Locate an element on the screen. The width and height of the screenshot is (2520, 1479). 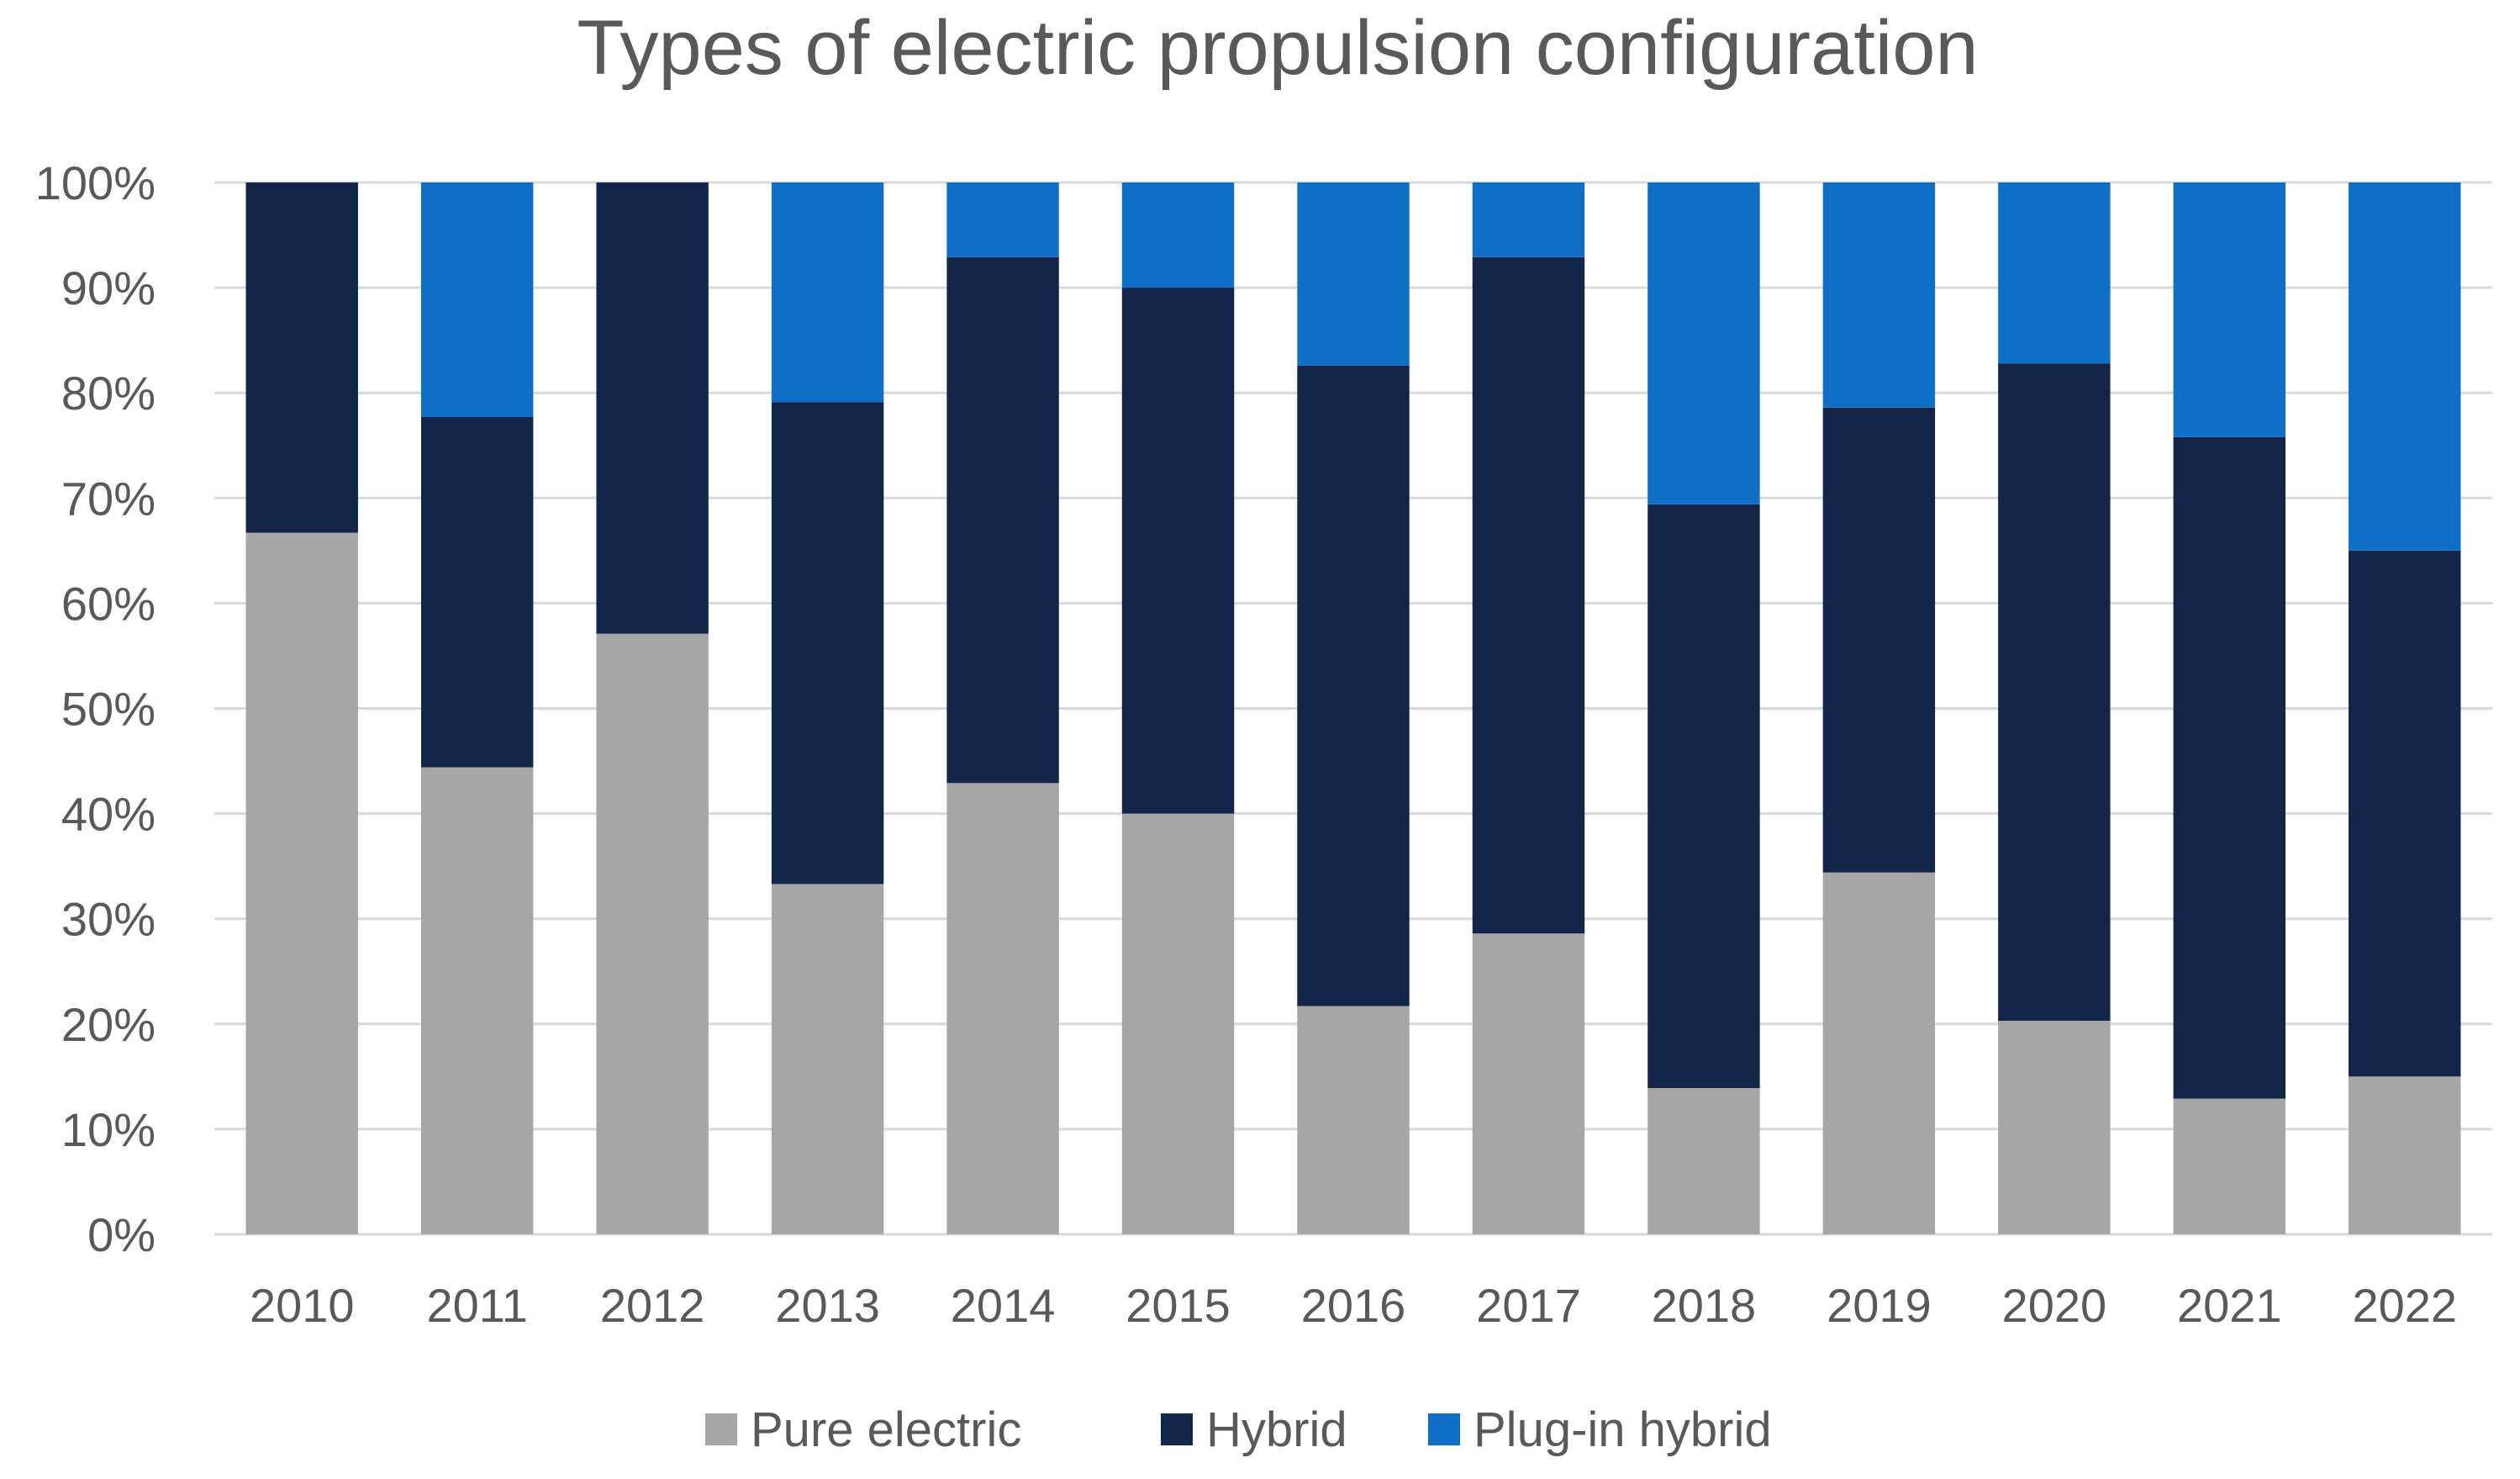
bar-pure-electric-2012 is located at coordinates (652, 934).